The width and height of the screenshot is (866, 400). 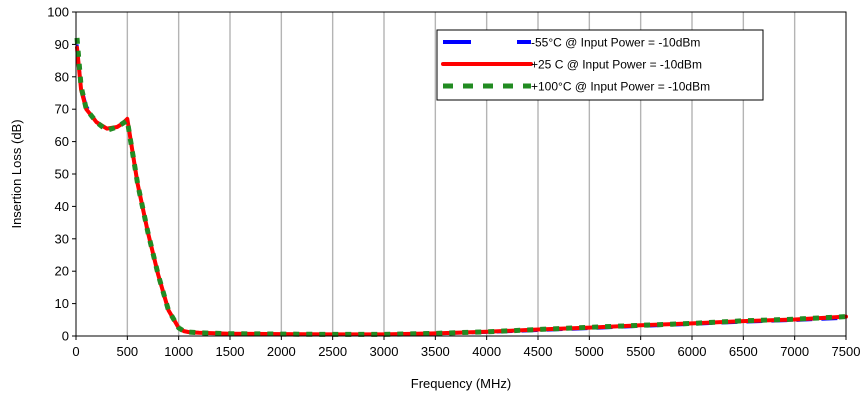 I want to click on y-tick-label: 90, so click(x=62, y=44).